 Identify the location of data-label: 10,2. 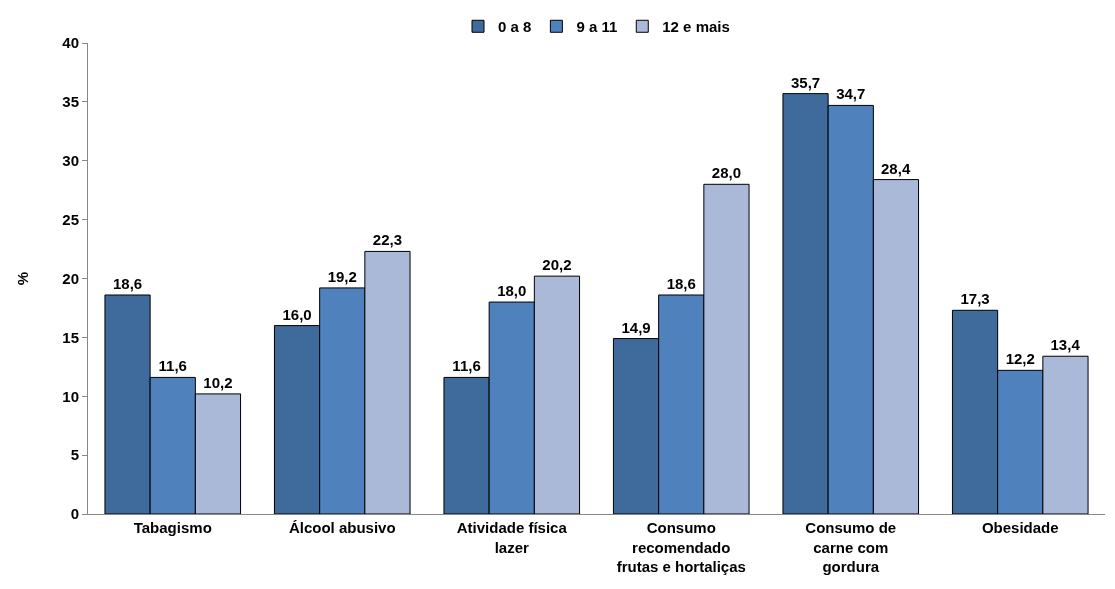
(218, 382).